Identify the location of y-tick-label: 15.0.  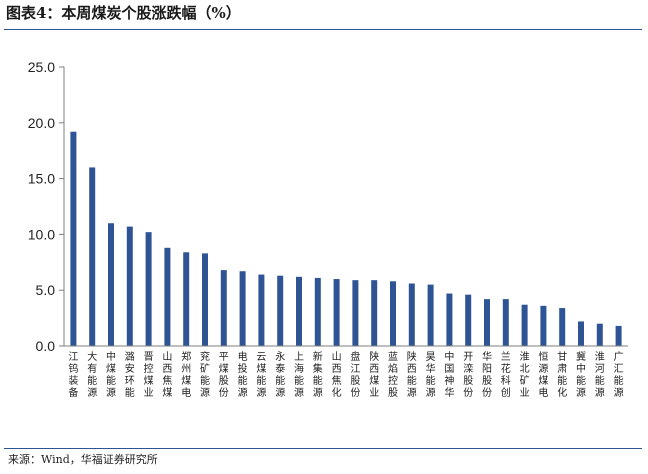
(41, 179).